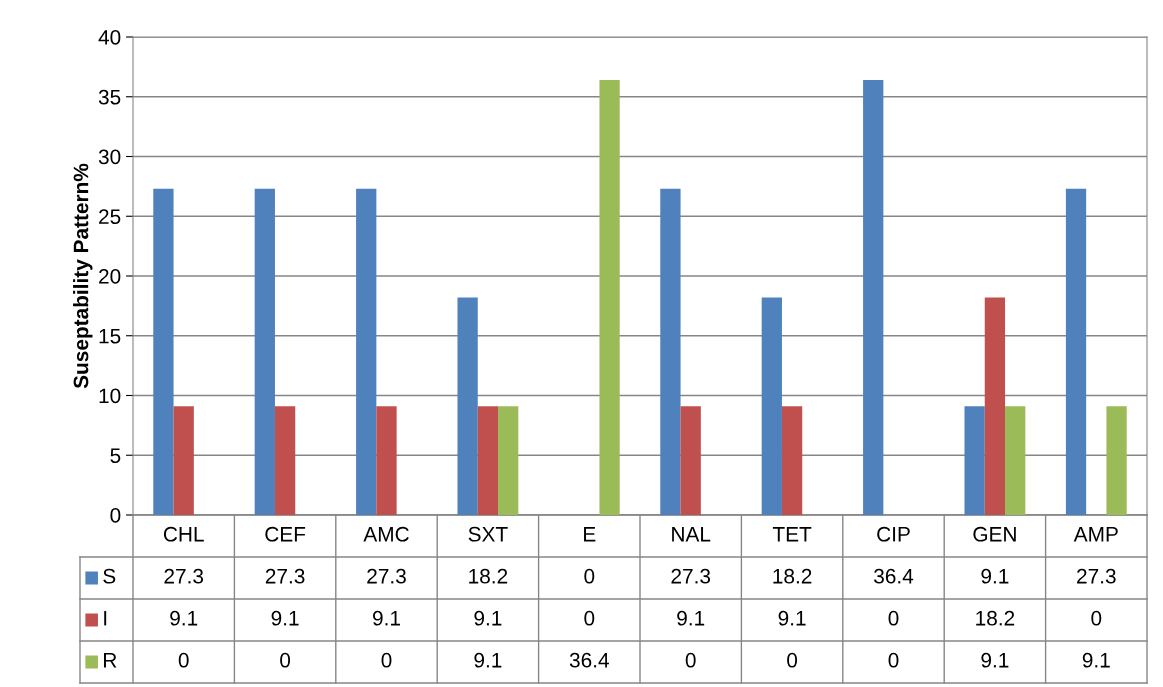 The width and height of the screenshot is (1163, 687). I want to click on y-tick-label: 25, so click(110, 216).